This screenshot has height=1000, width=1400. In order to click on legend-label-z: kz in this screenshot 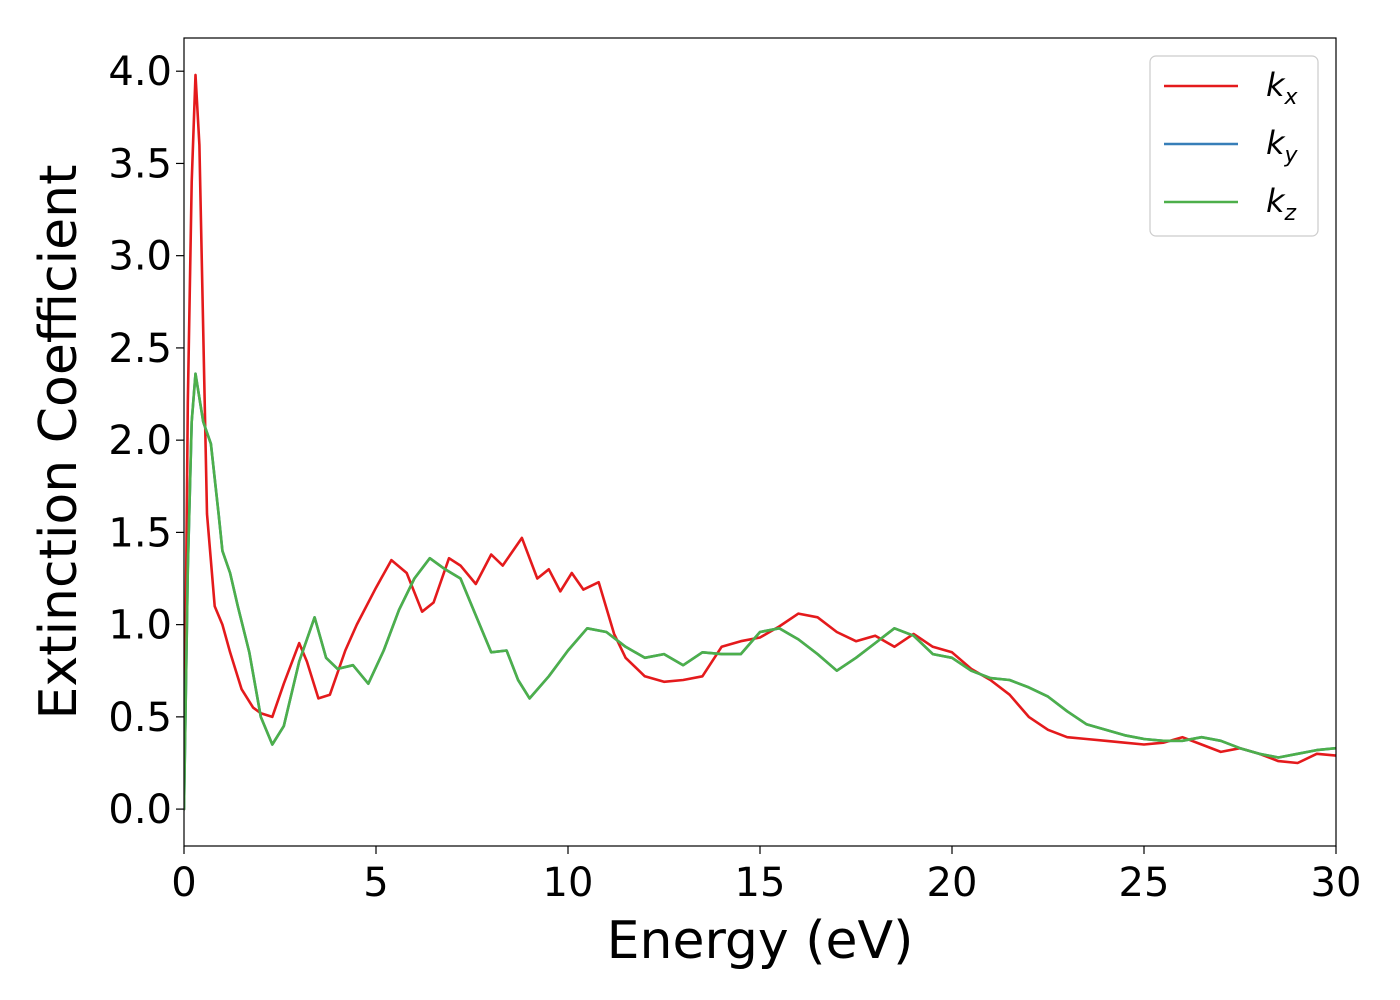, I will do `click(1281, 204)`.